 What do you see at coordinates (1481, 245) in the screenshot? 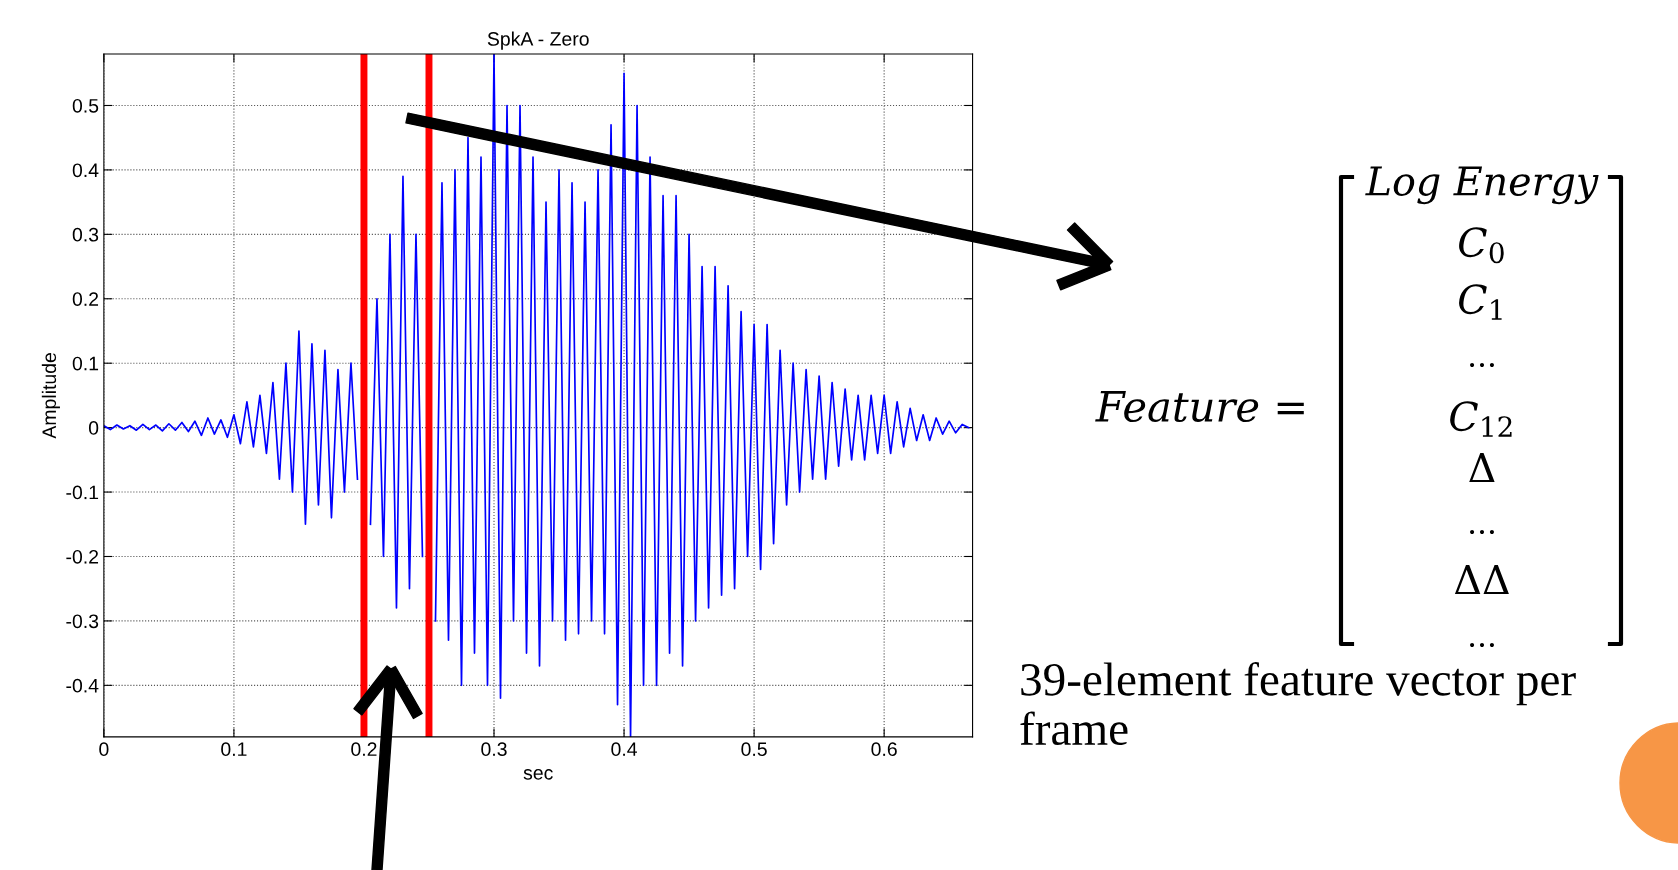
I see `text: C$_{0}$` at bounding box center [1481, 245].